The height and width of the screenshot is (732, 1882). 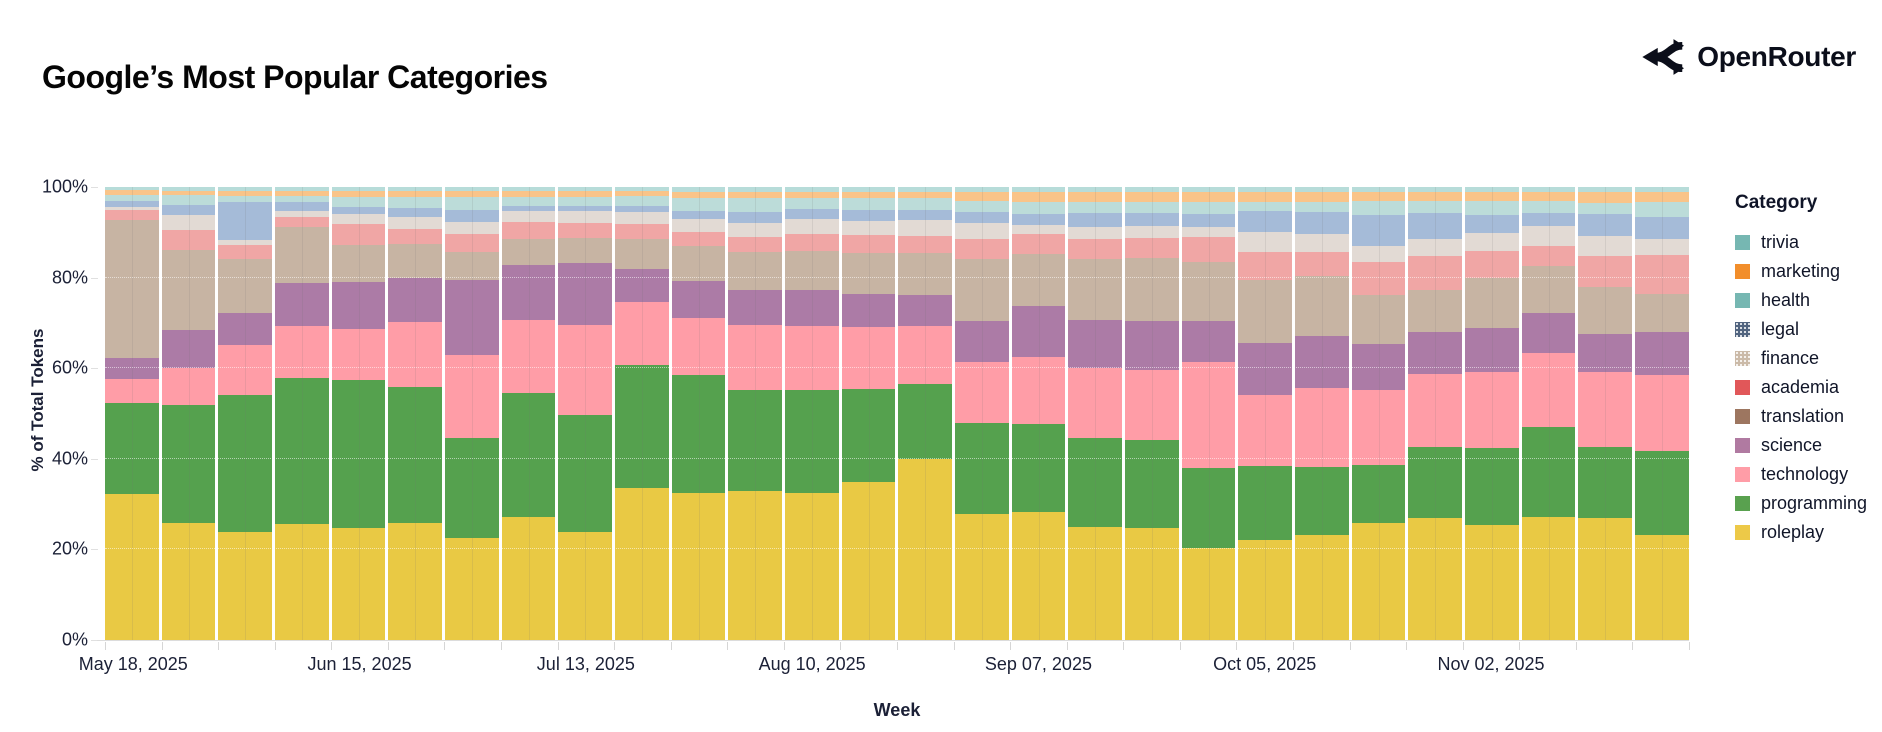 What do you see at coordinates (893, 640) in the screenshot?
I see `x-axis-line` at bounding box center [893, 640].